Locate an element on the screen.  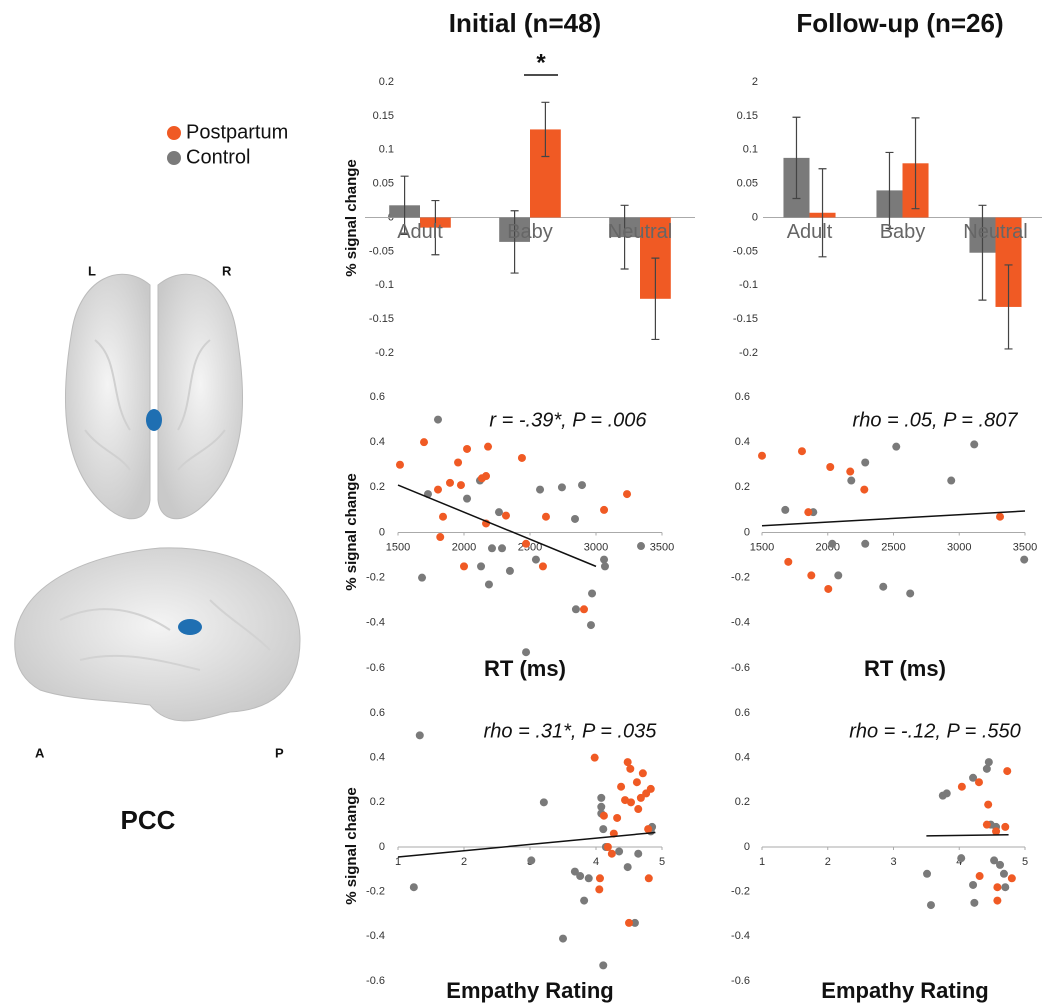
annotation: rho = -.12, P = .550 is located at coordinates (935, 731).